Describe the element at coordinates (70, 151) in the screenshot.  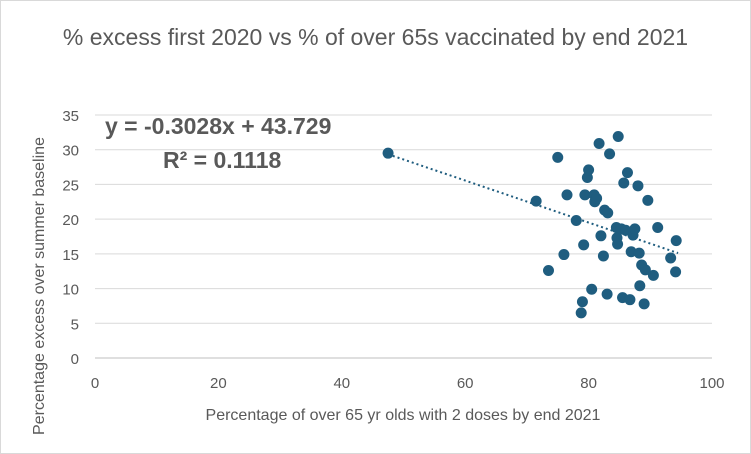
I see `y-tick-label: 30` at that location.